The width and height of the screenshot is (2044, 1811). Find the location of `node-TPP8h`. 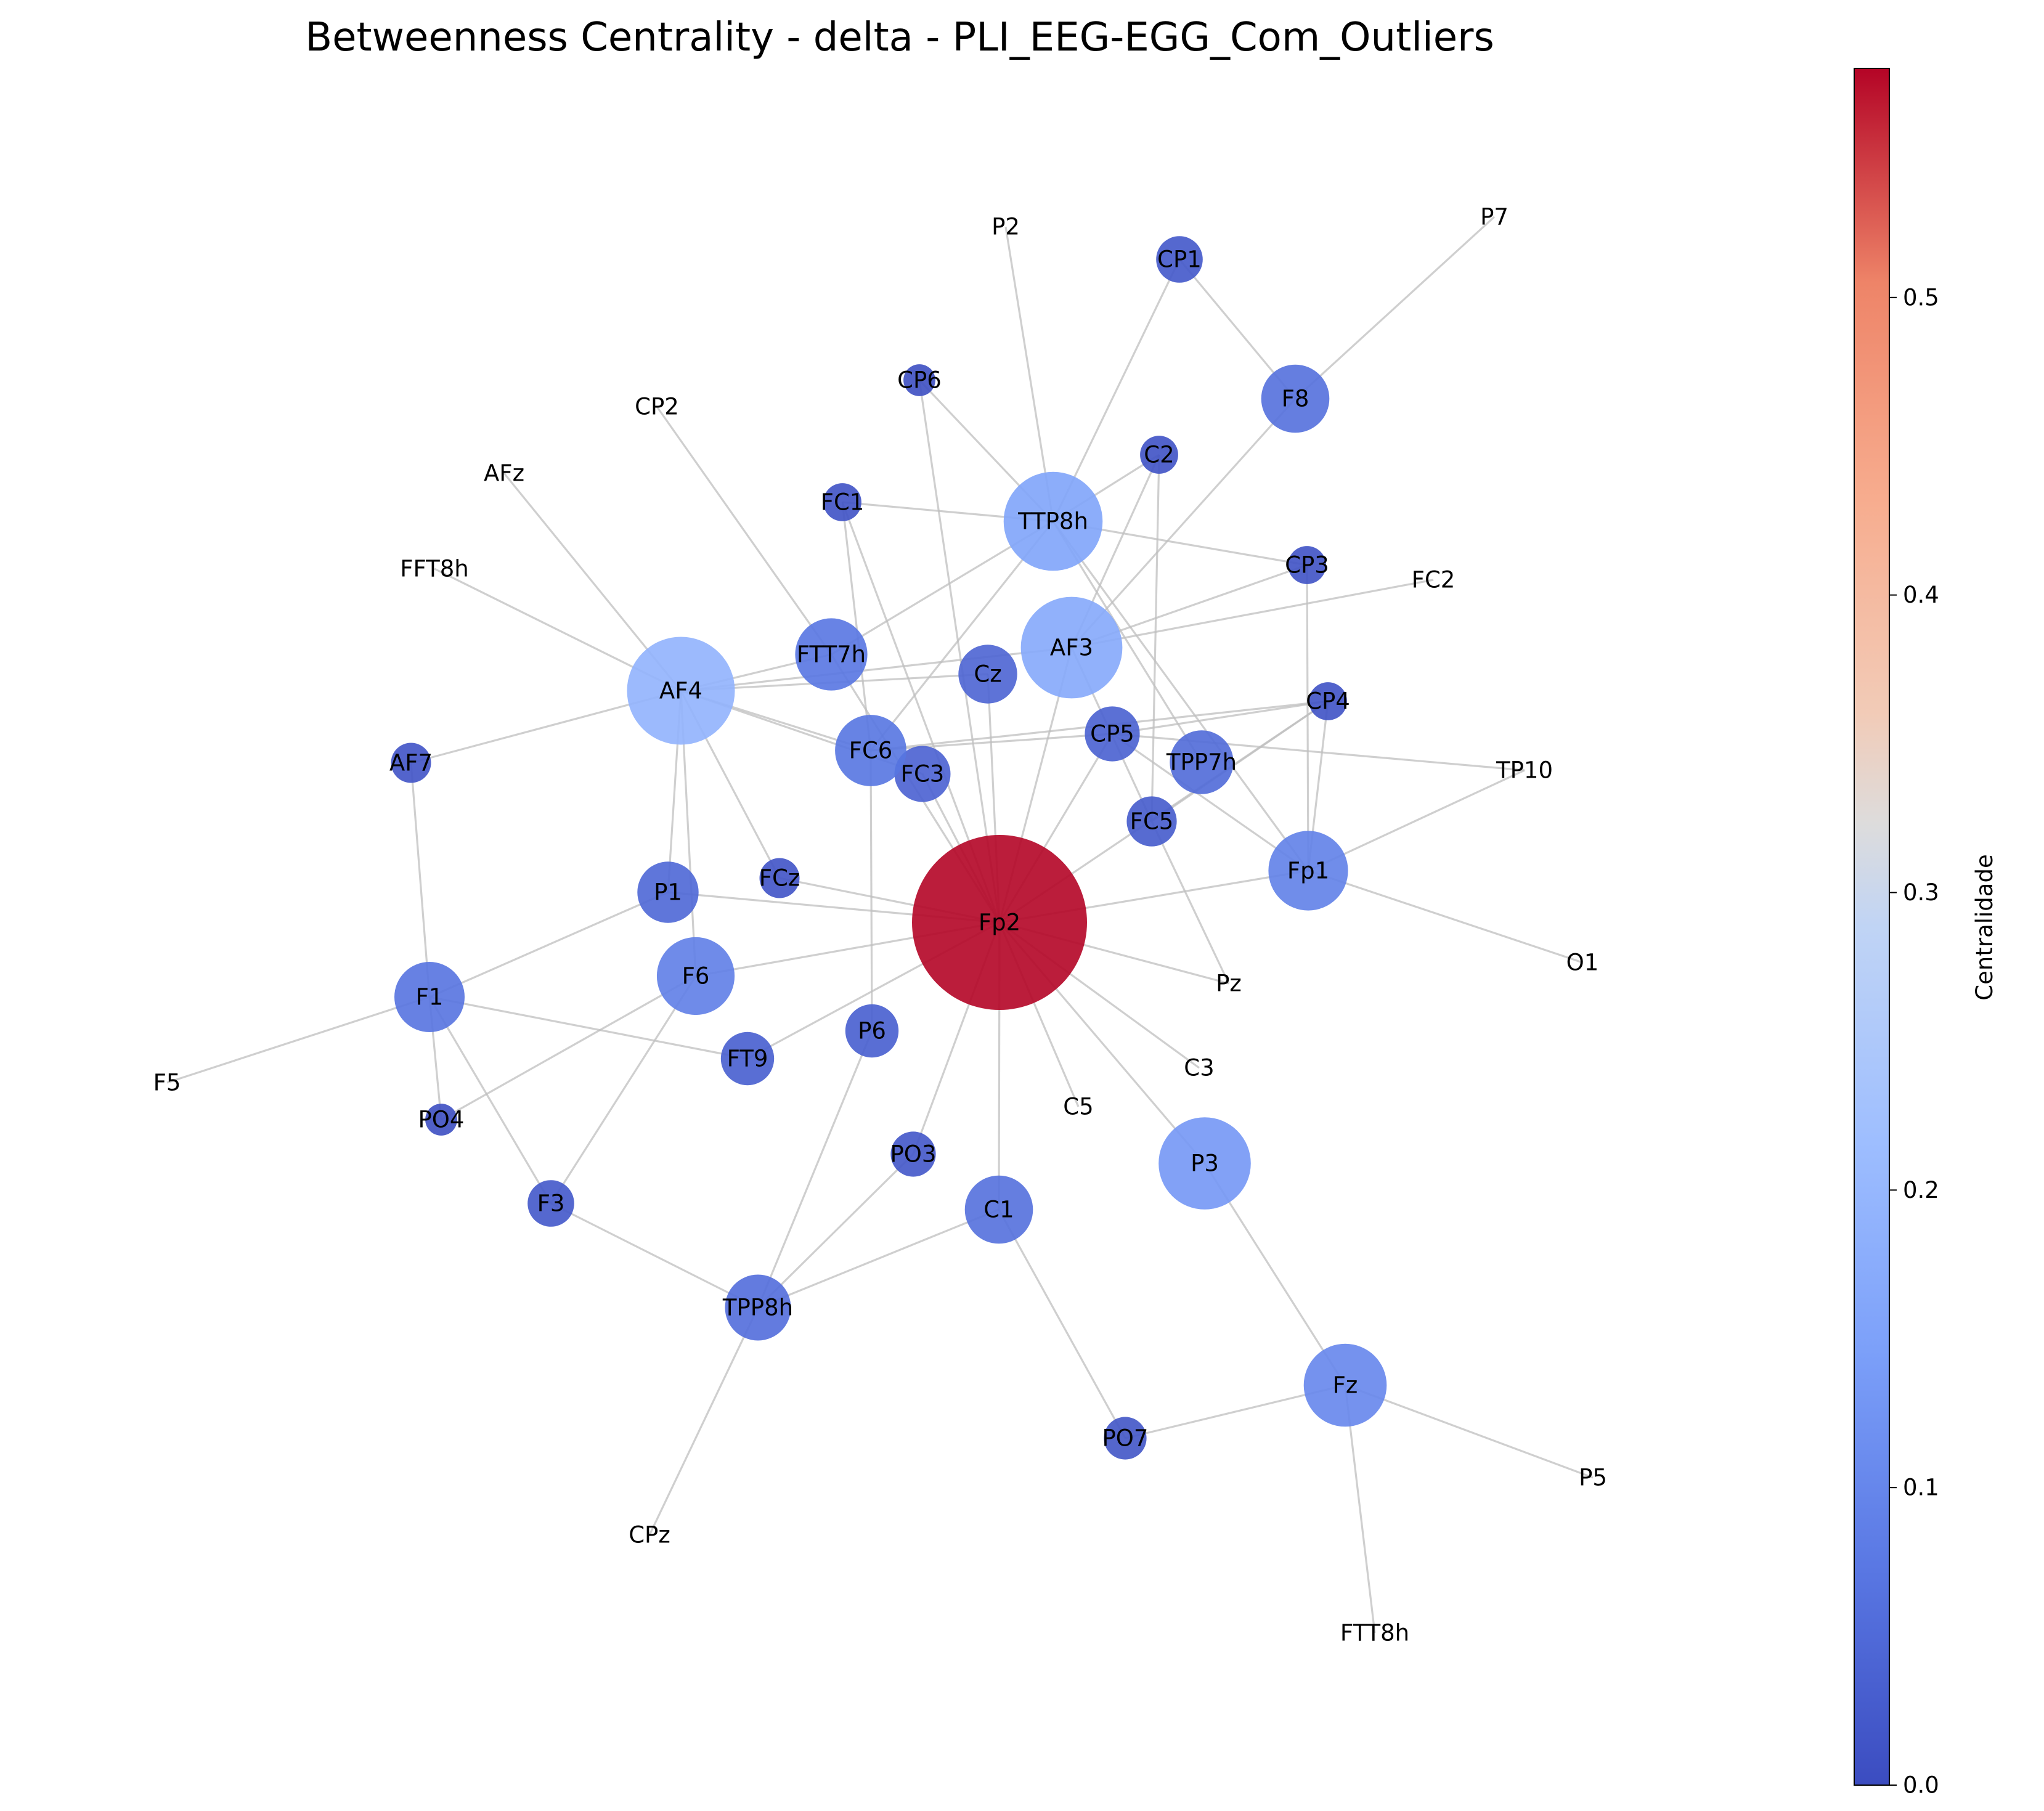

node-TPP8h is located at coordinates (758, 1307).